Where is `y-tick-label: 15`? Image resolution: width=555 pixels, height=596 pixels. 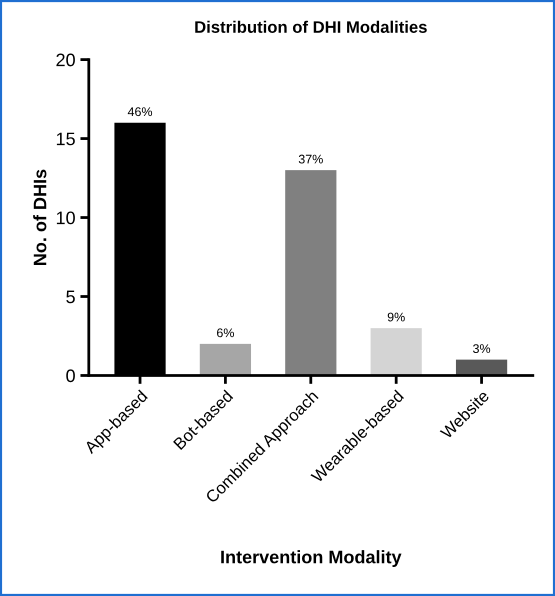
y-tick-label: 15 is located at coordinates (65, 139).